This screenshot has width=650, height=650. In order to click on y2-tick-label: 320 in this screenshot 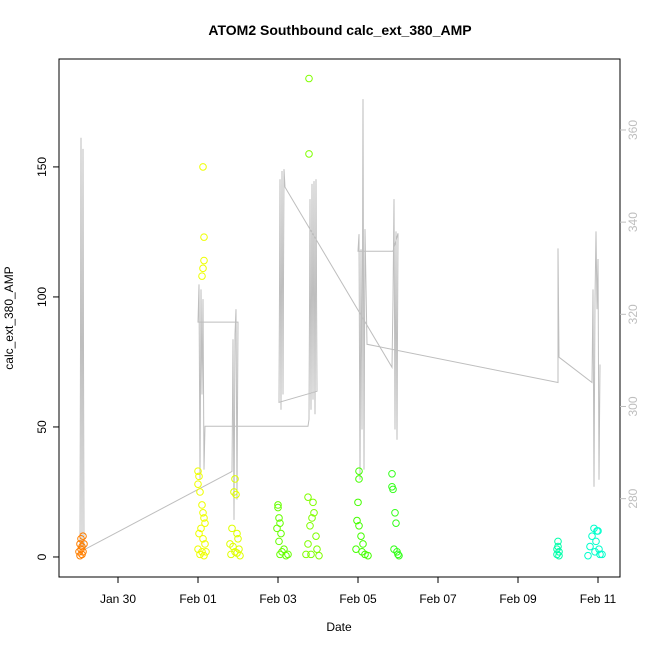, I will do `click(633, 314)`.